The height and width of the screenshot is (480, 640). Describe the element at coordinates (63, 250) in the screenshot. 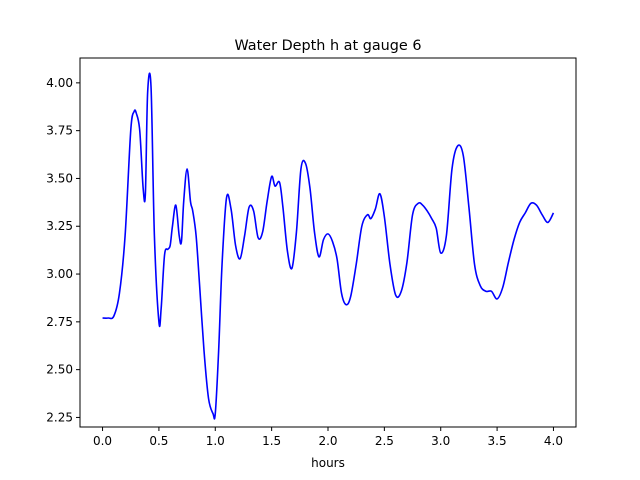

I see `y-axis: 2.25 2.50 2.75 3.00 3.25 3.50 3.75 4.00` at that location.